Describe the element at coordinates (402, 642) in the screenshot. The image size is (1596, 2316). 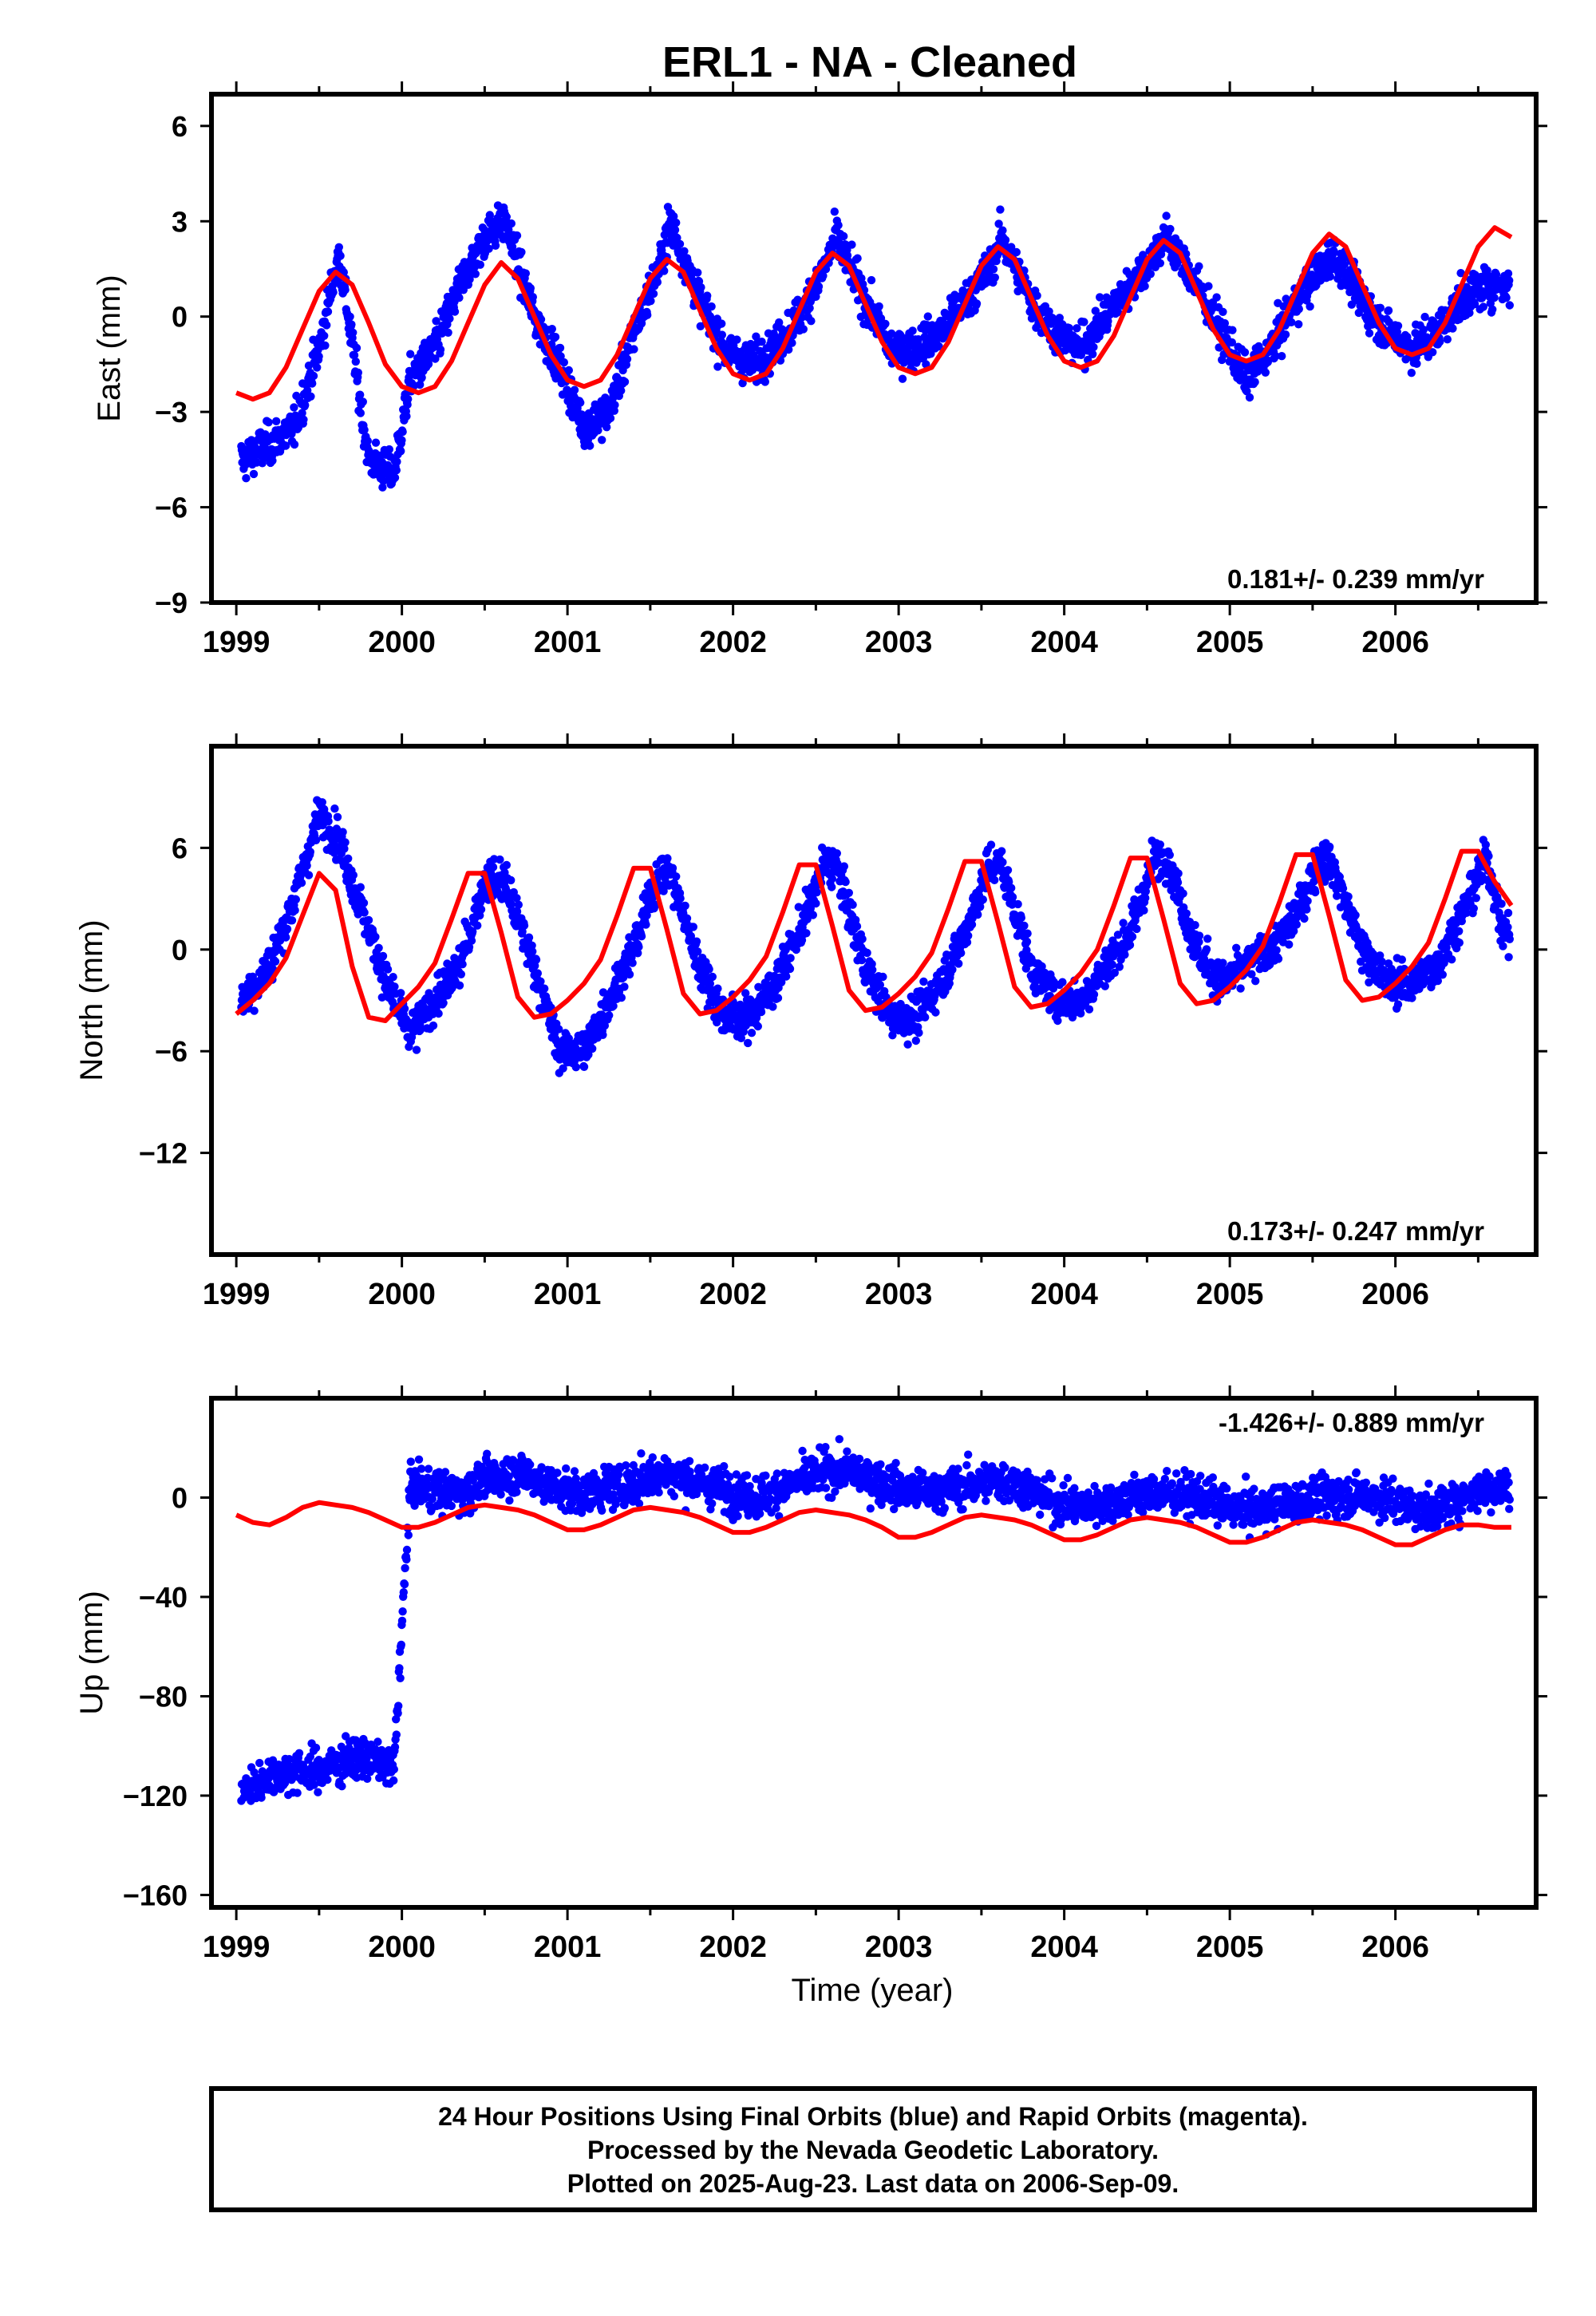
I see `east-x-tick-label: 2000` at that location.